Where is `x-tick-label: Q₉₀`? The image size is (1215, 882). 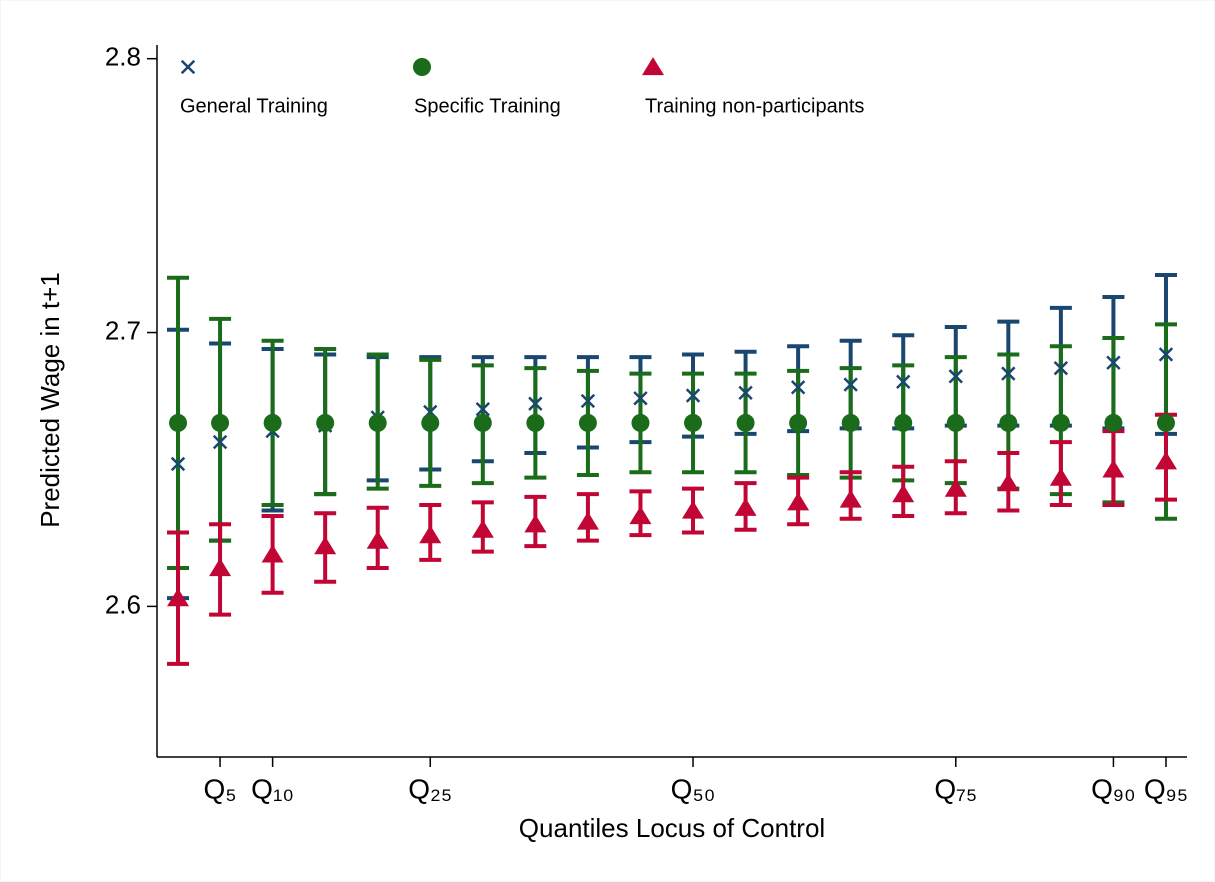
x-tick-label: Q₉₀ is located at coordinates (1113, 788).